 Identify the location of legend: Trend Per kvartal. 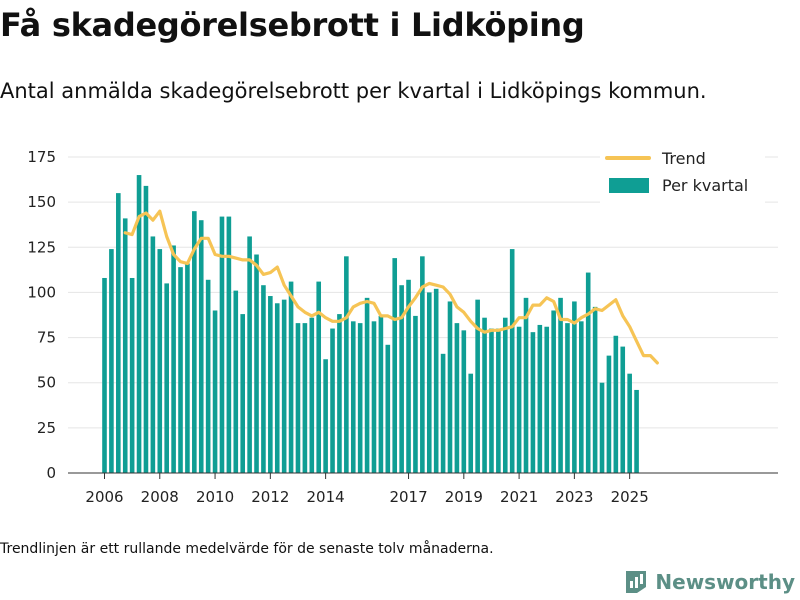
(682, 175).